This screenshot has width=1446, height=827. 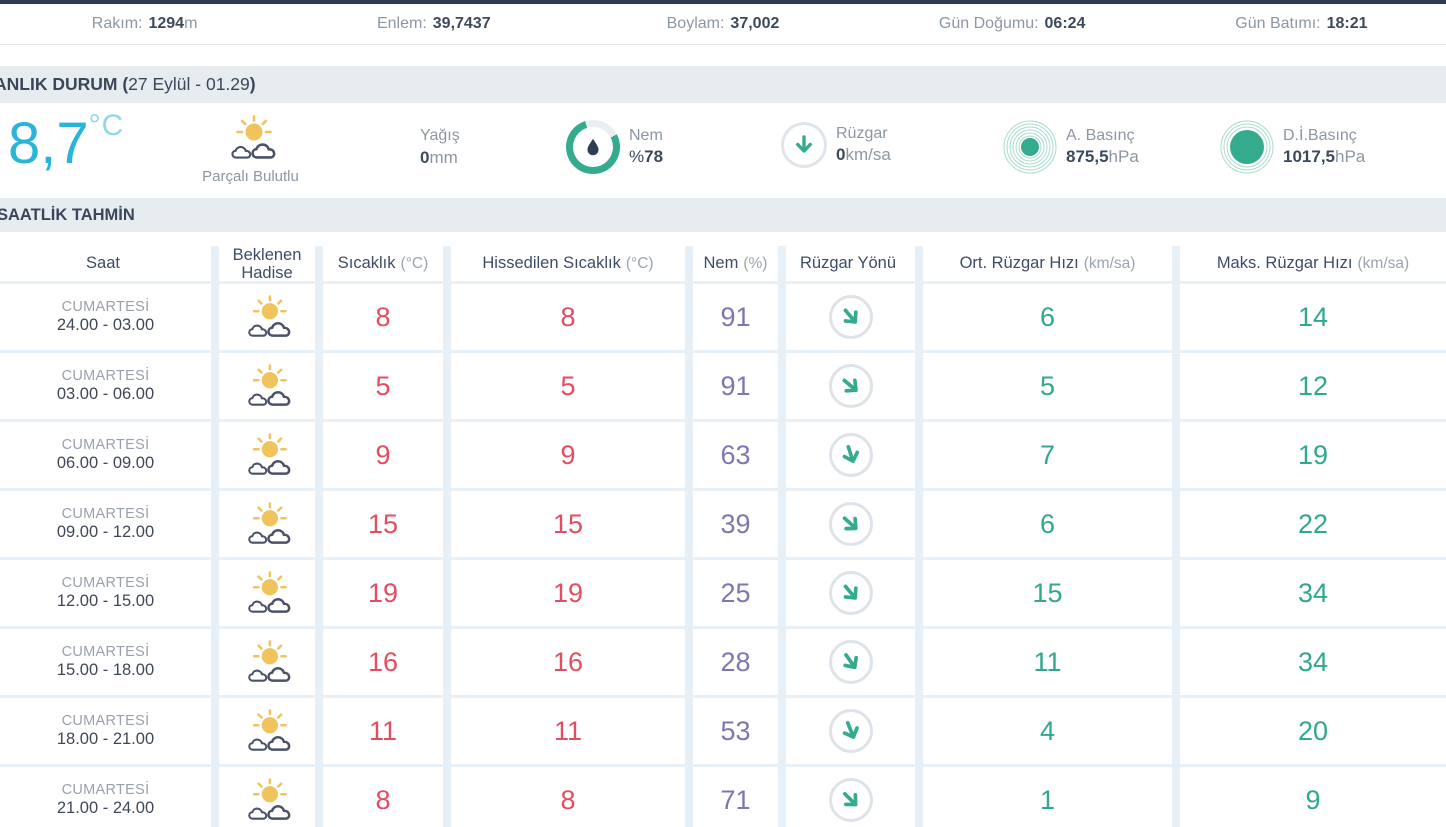 I want to click on stat-longitude-label: Boylam:, so click(x=695, y=23).